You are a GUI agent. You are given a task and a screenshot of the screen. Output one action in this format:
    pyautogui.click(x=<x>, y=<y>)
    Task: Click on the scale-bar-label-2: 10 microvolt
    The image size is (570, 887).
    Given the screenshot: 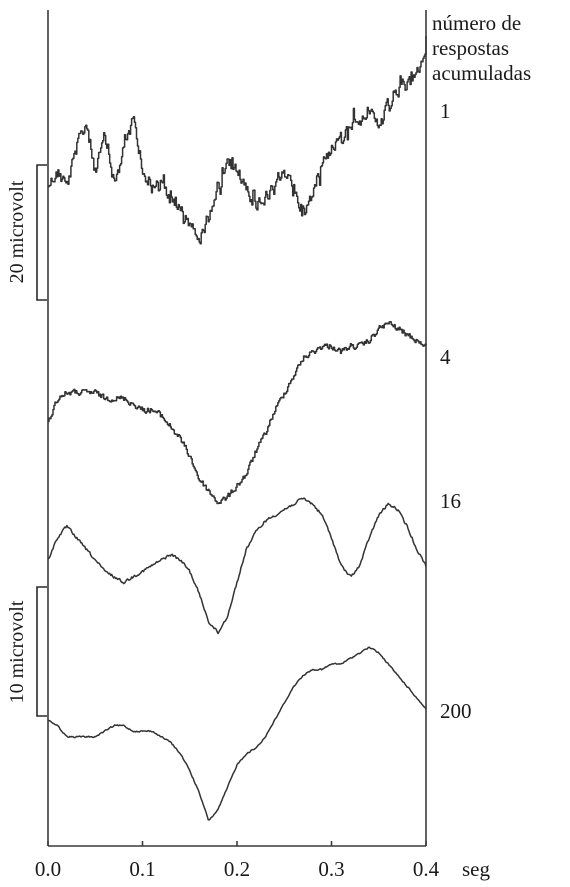 What is the action you would take?
    pyautogui.click(x=17, y=651)
    